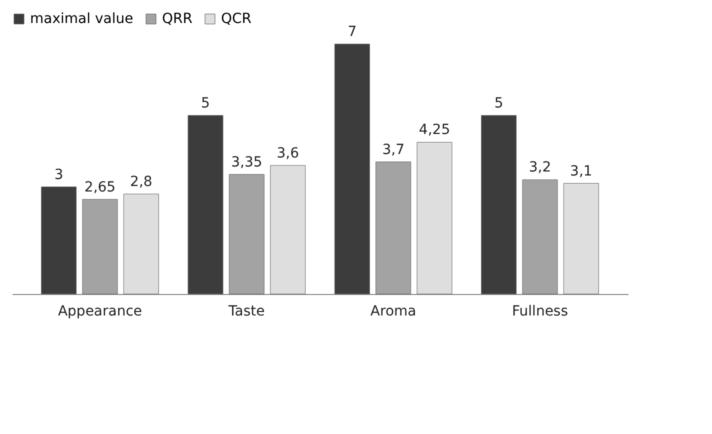 This screenshot has height=434, width=712. Describe the element at coordinates (100, 187) in the screenshot. I see `data-label: 2,65` at that location.